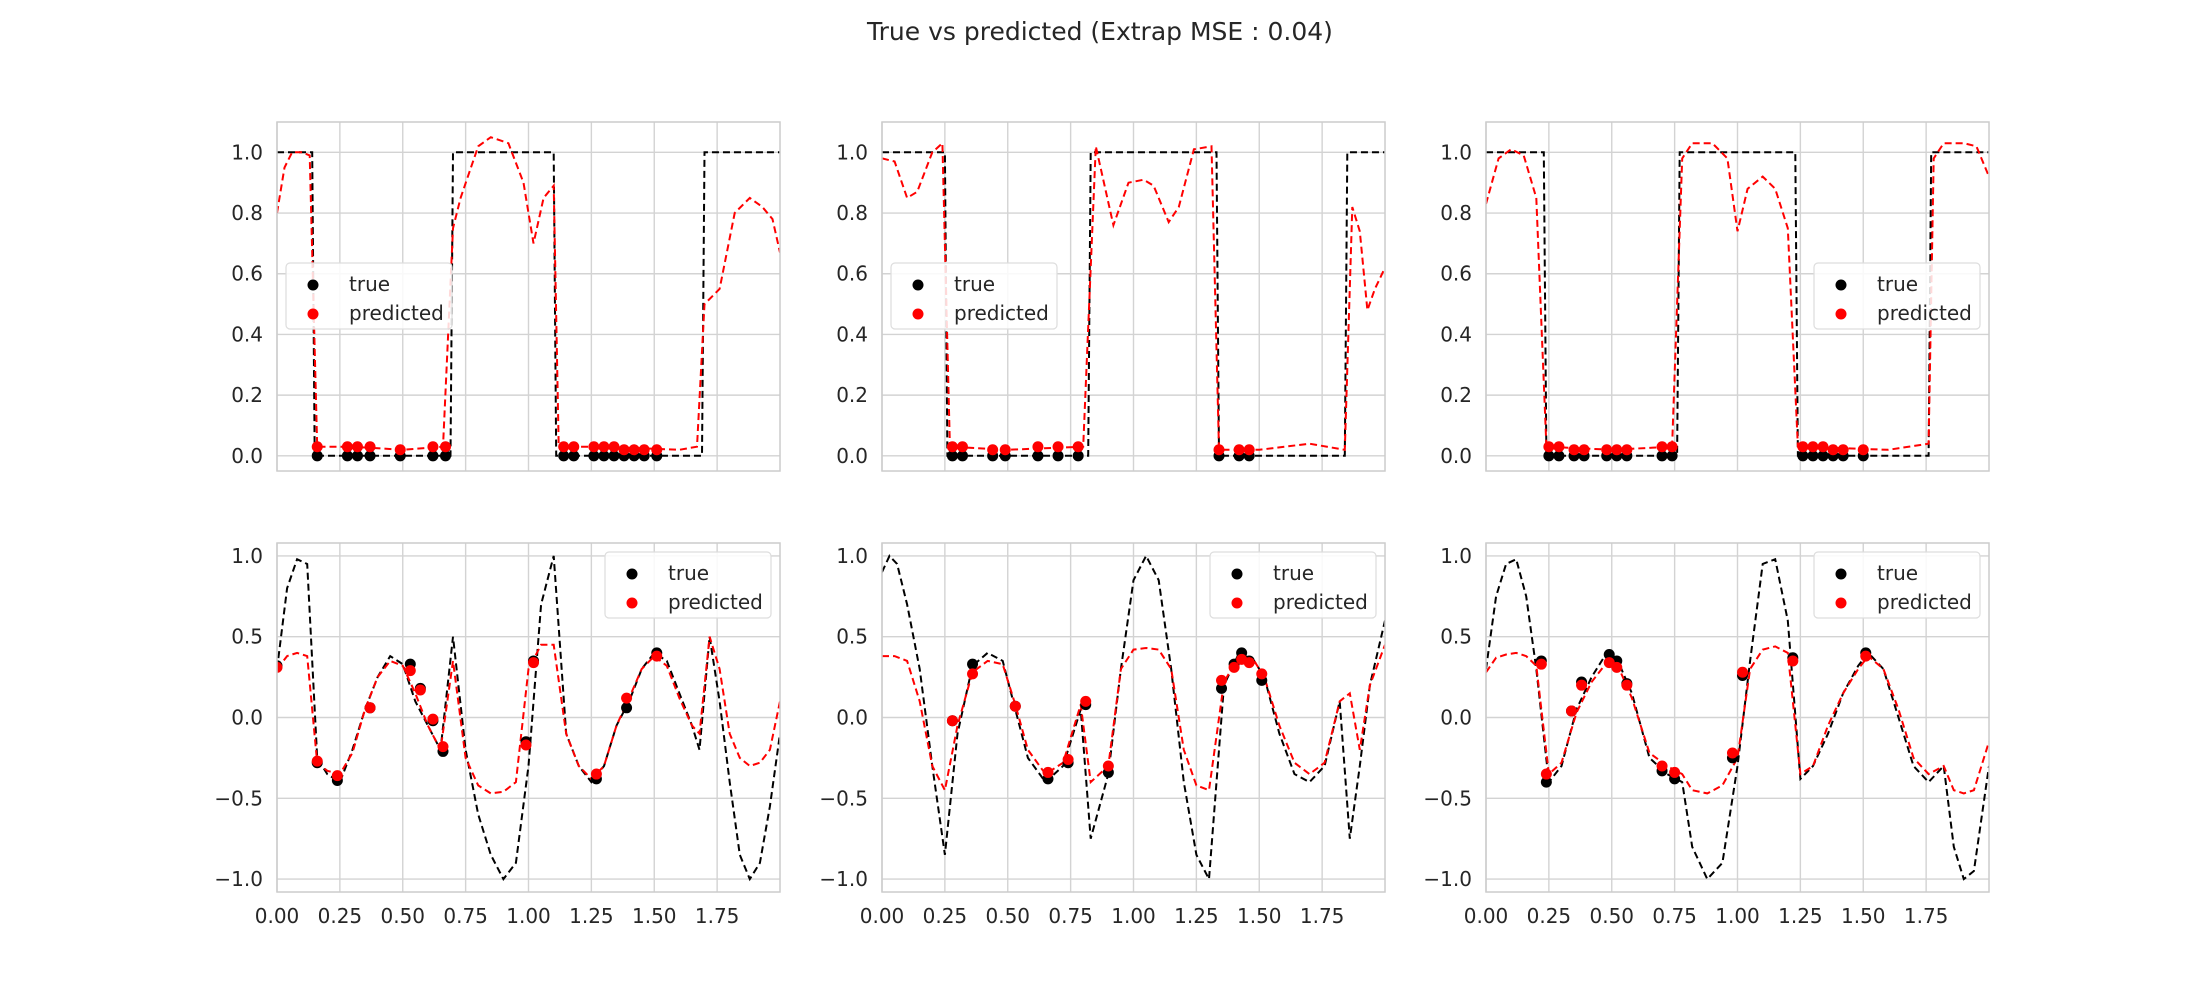  Describe the element at coordinates (1456, 274) in the screenshot. I see `y-tick-label: 0.6` at that location.